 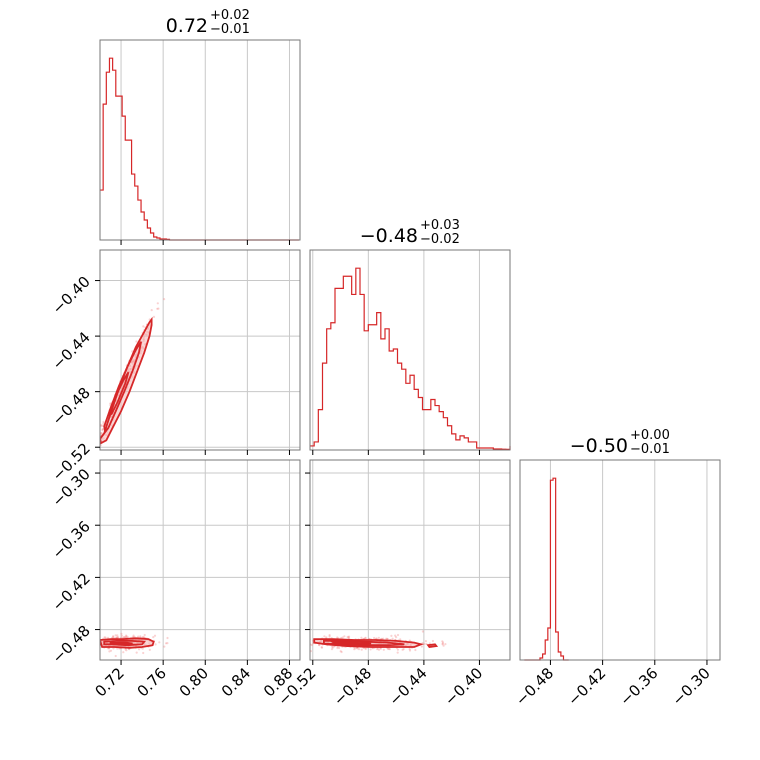 I want to click on title-value: 0.72, so click(x=187, y=26).